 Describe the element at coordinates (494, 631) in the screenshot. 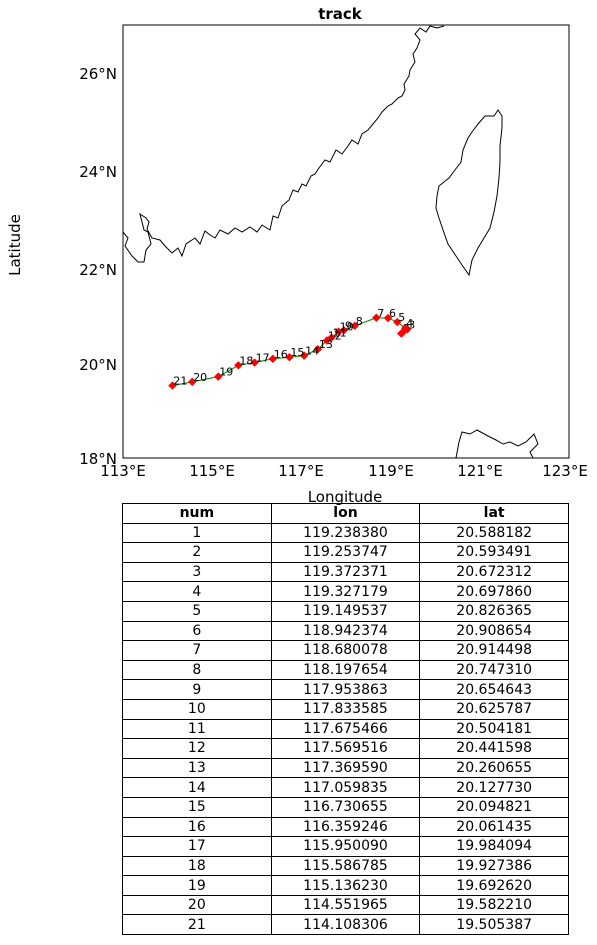

I see `cell-lat: 20.908654` at that location.